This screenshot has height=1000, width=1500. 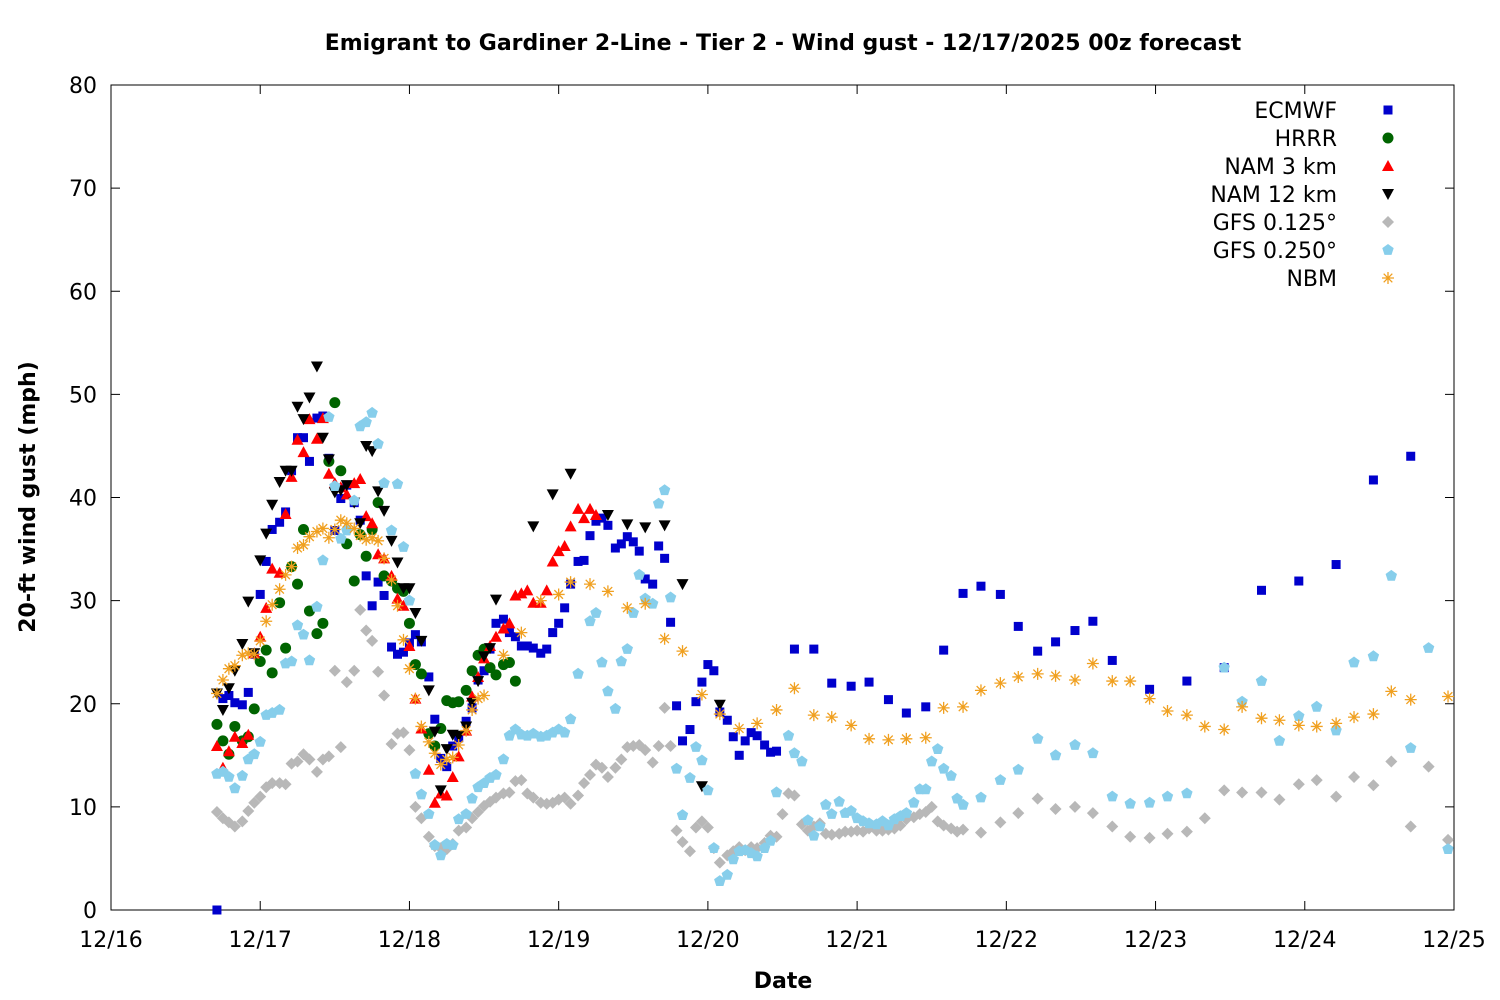 I want to click on legend-label: ECMWF, so click(x=1295, y=111).